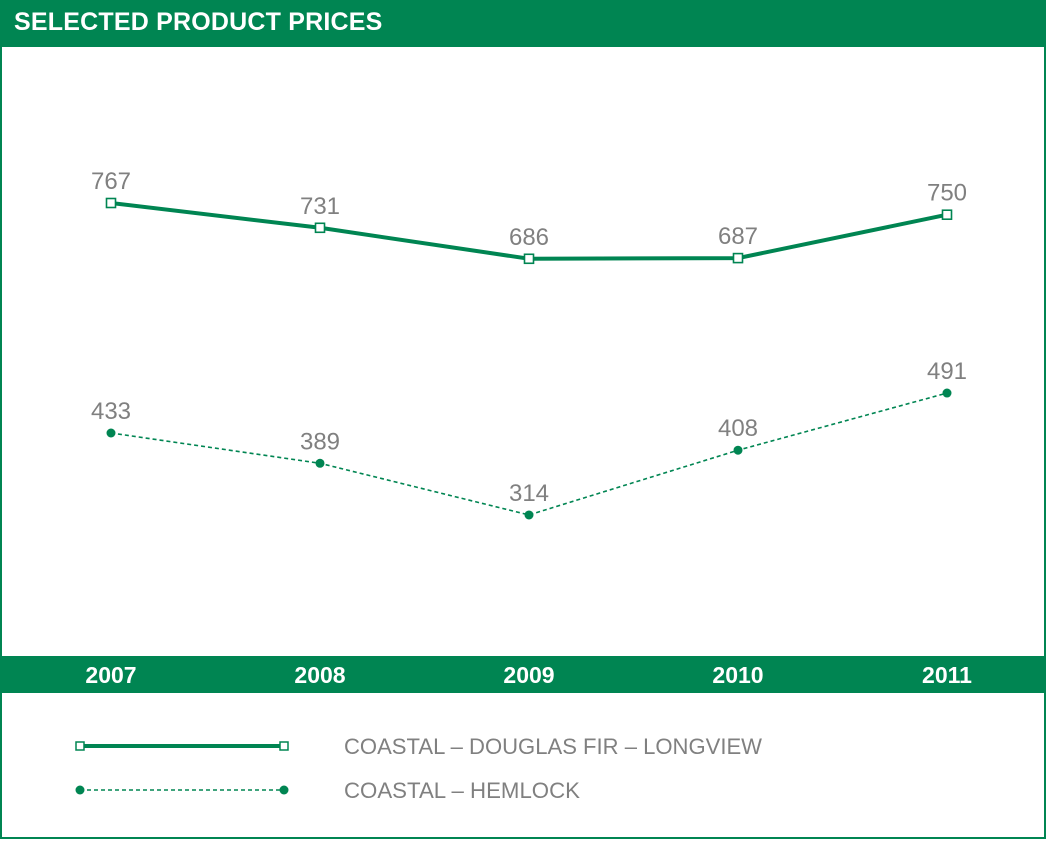 This screenshot has width=1046, height=846. I want to click on data-label: 767, so click(111, 181).